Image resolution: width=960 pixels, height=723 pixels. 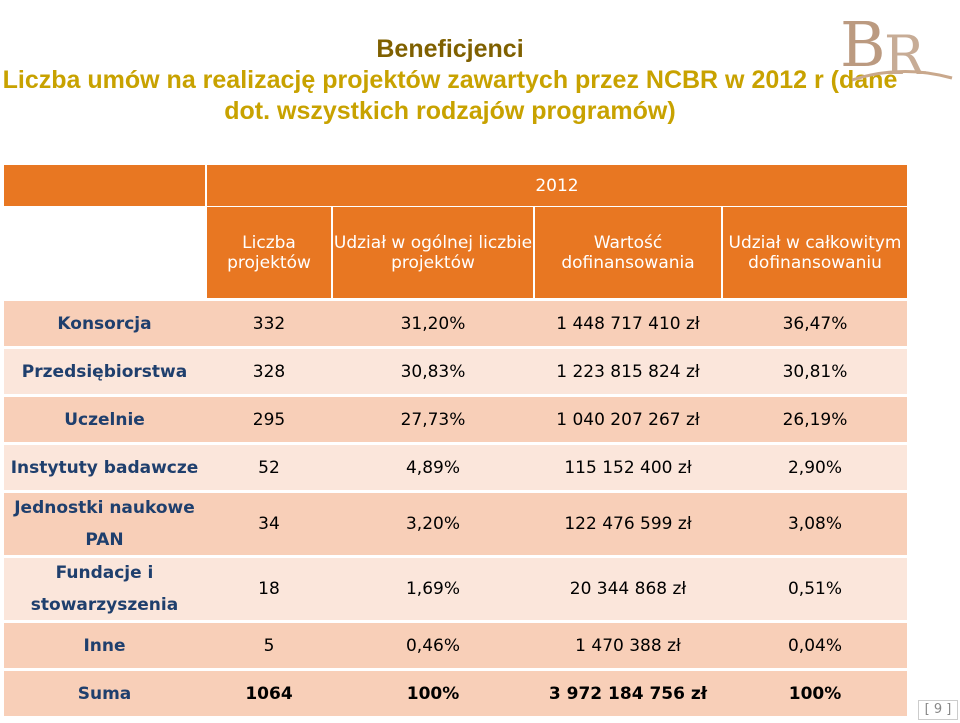 What do you see at coordinates (269, 467) in the screenshot?
I see `row-count: 52` at bounding box center [269, 467].